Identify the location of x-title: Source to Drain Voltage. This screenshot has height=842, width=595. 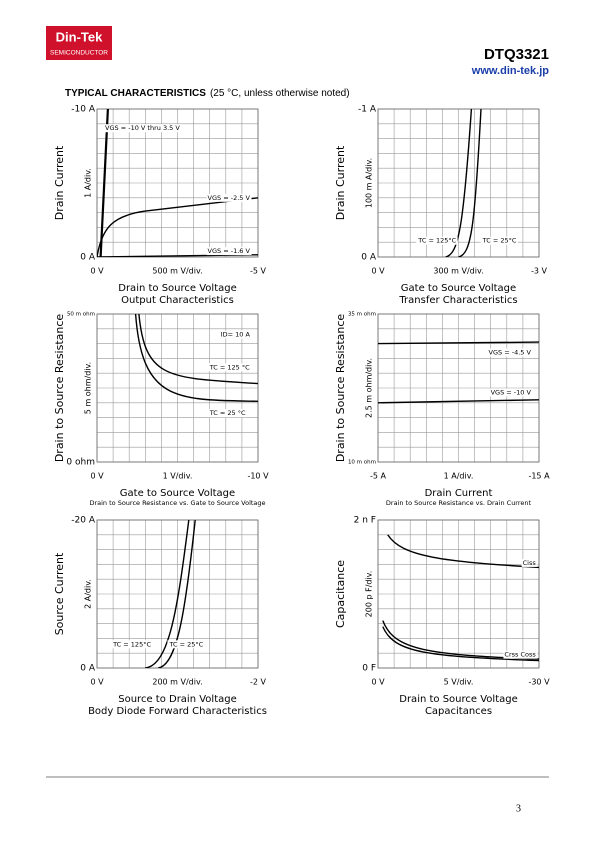
(177, 699).